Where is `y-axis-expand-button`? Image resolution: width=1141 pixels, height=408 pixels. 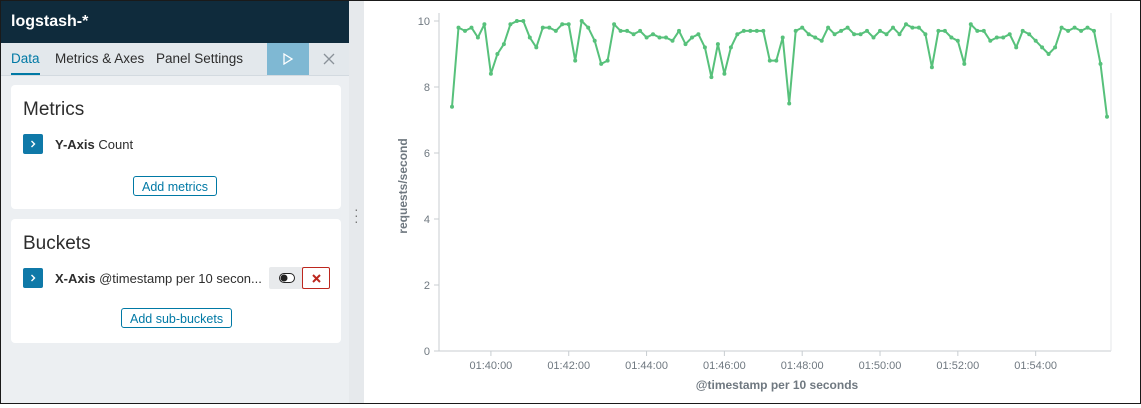 y-axis-expand-button is located at coordinates (33, 144).